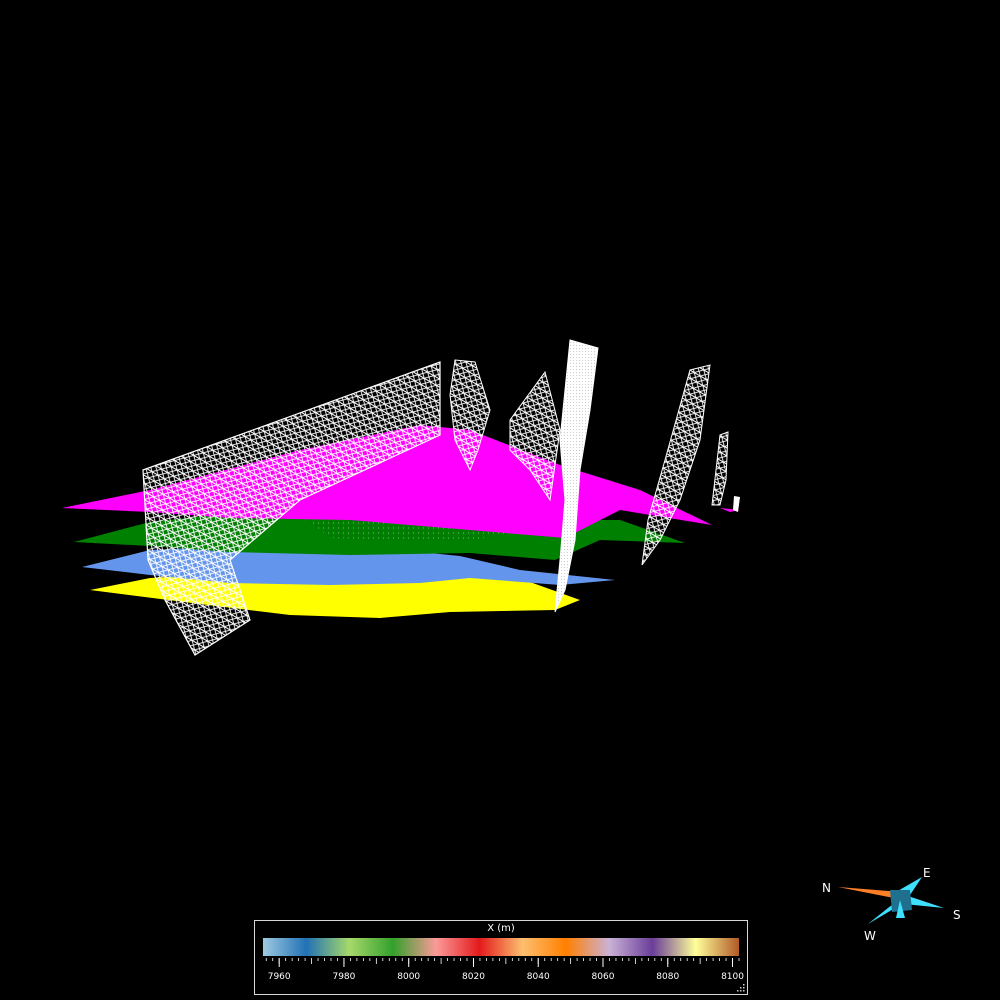 The height and width of the screenshot is (1000, 1000). I want to click on orientation-compass: N E S W, so click(895, 905).